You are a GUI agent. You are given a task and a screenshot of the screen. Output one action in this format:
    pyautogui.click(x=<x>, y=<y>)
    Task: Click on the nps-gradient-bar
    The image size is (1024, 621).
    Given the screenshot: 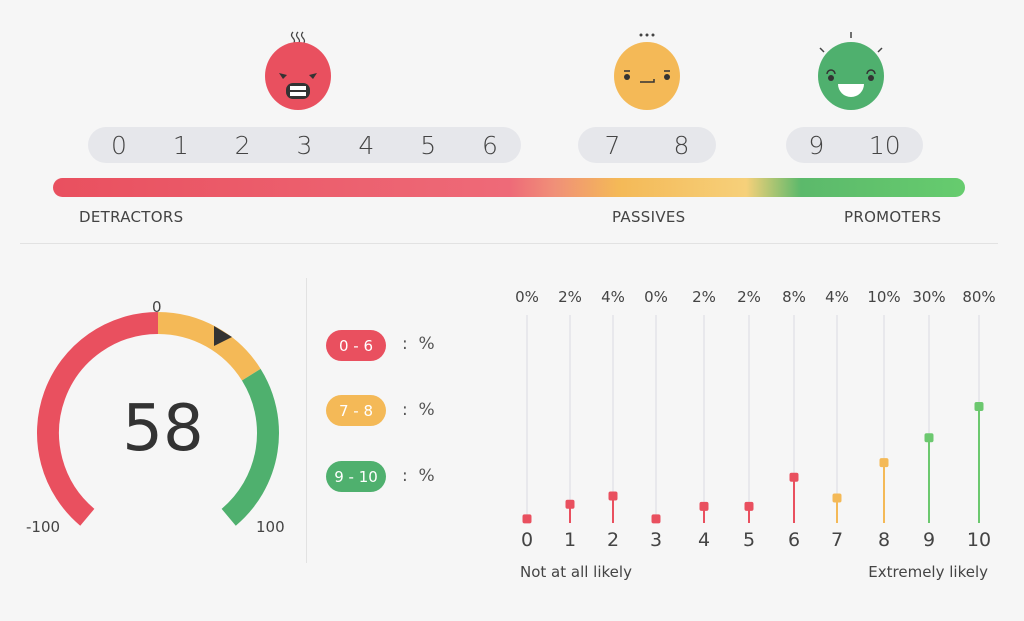 What is the action you would take?
    pyautogui.click(x=509, y=187)
    